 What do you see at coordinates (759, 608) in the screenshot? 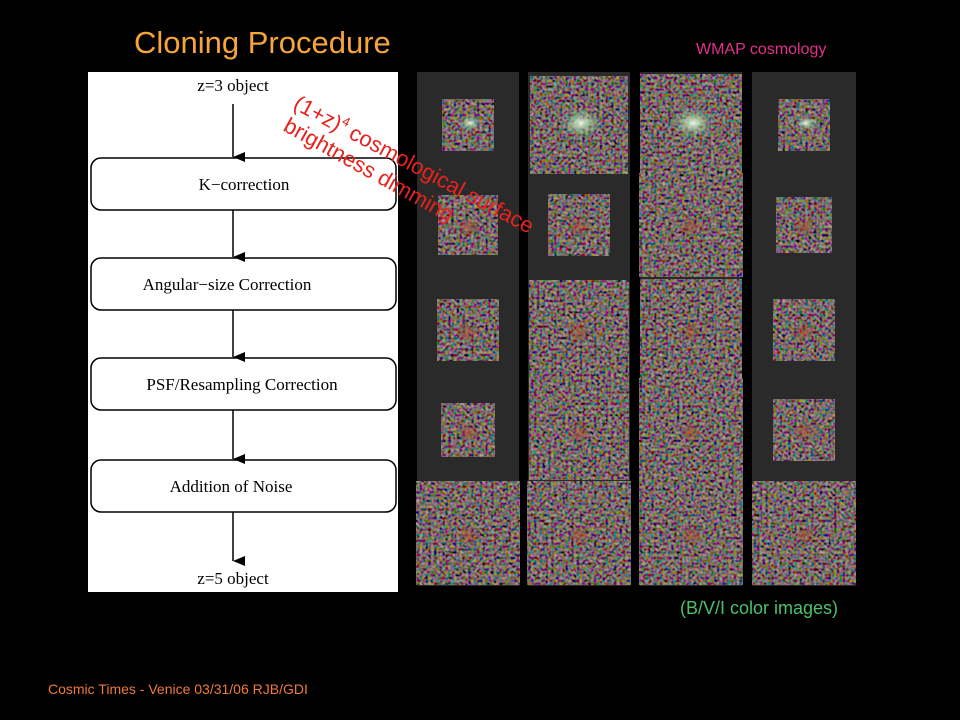
I see `caption: (B/V/I color images)` at bounding box center [759, 608].